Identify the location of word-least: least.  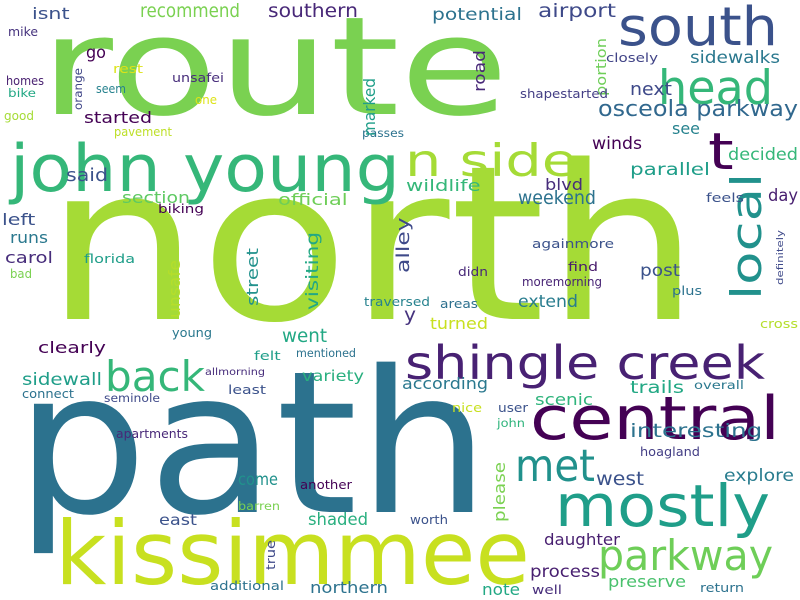
(247, 389).